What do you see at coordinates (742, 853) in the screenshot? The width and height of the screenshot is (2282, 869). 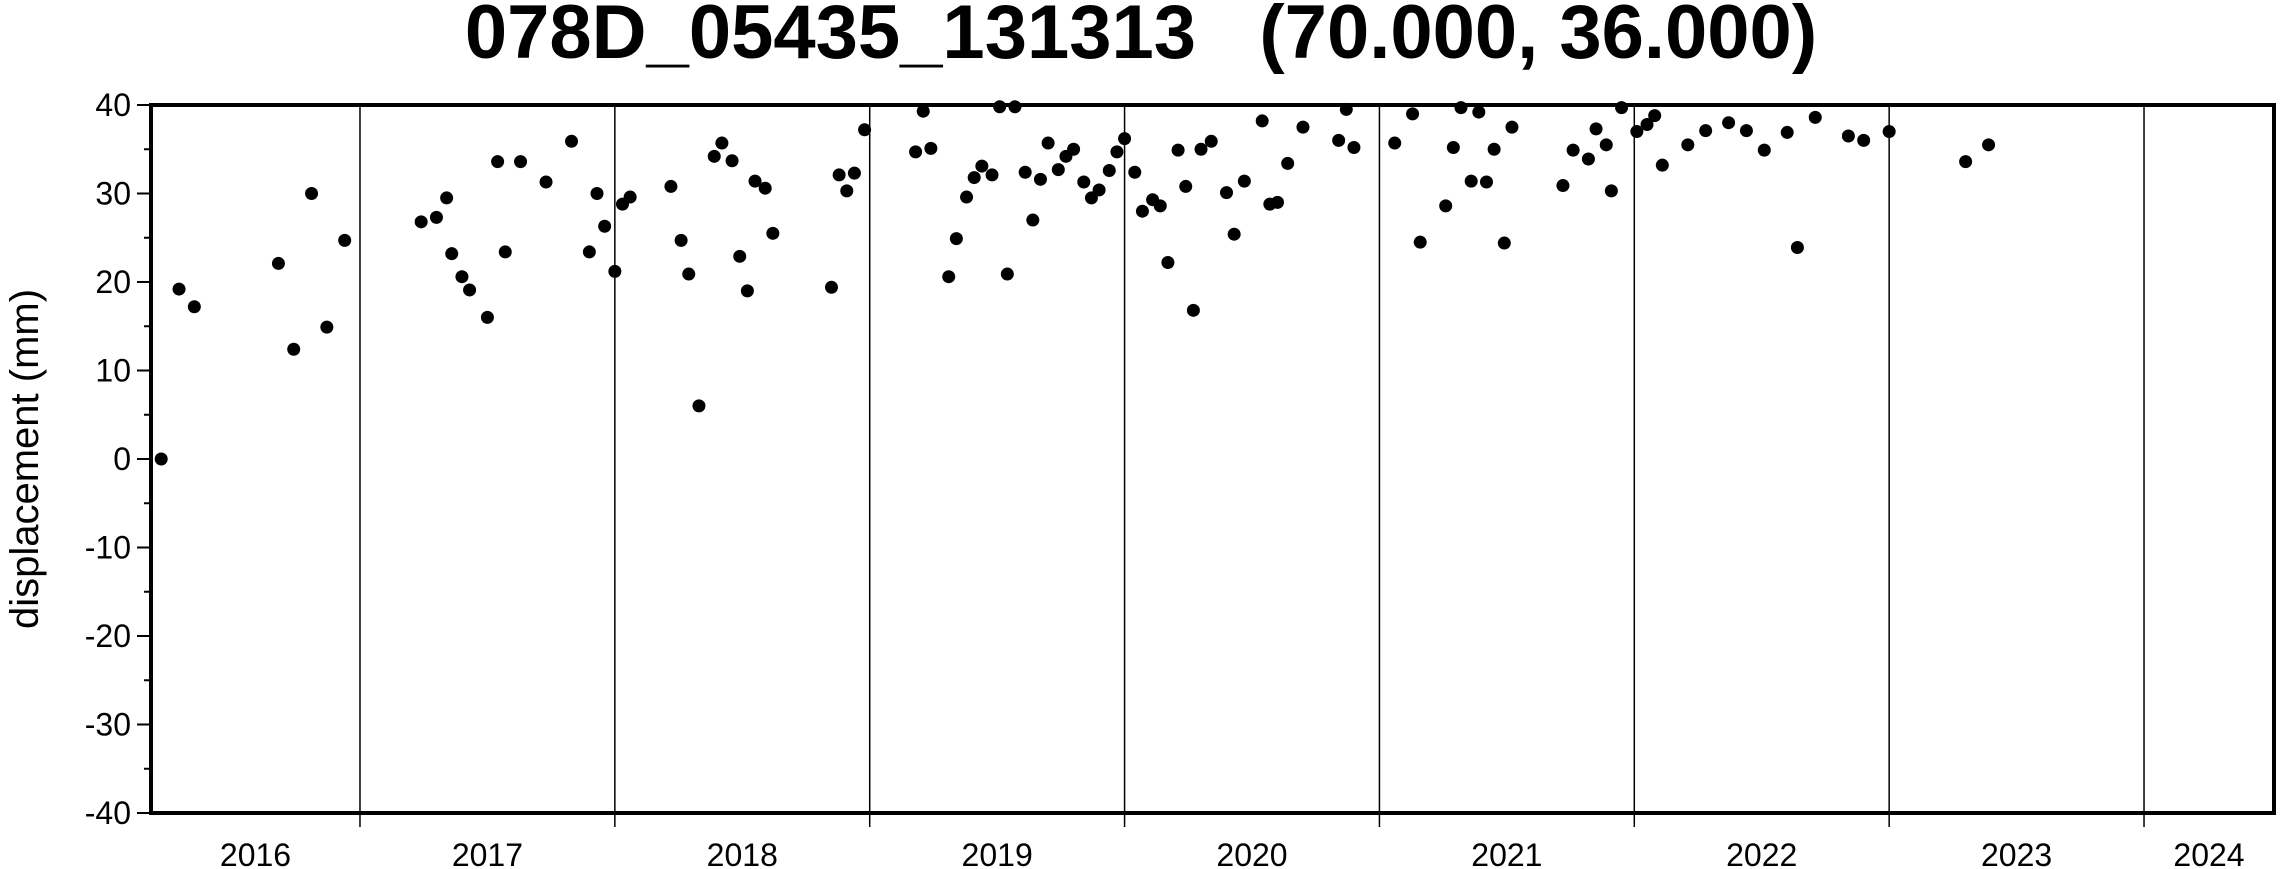 I see `x-tick-label: 2018` at bounding box center [742, 853].